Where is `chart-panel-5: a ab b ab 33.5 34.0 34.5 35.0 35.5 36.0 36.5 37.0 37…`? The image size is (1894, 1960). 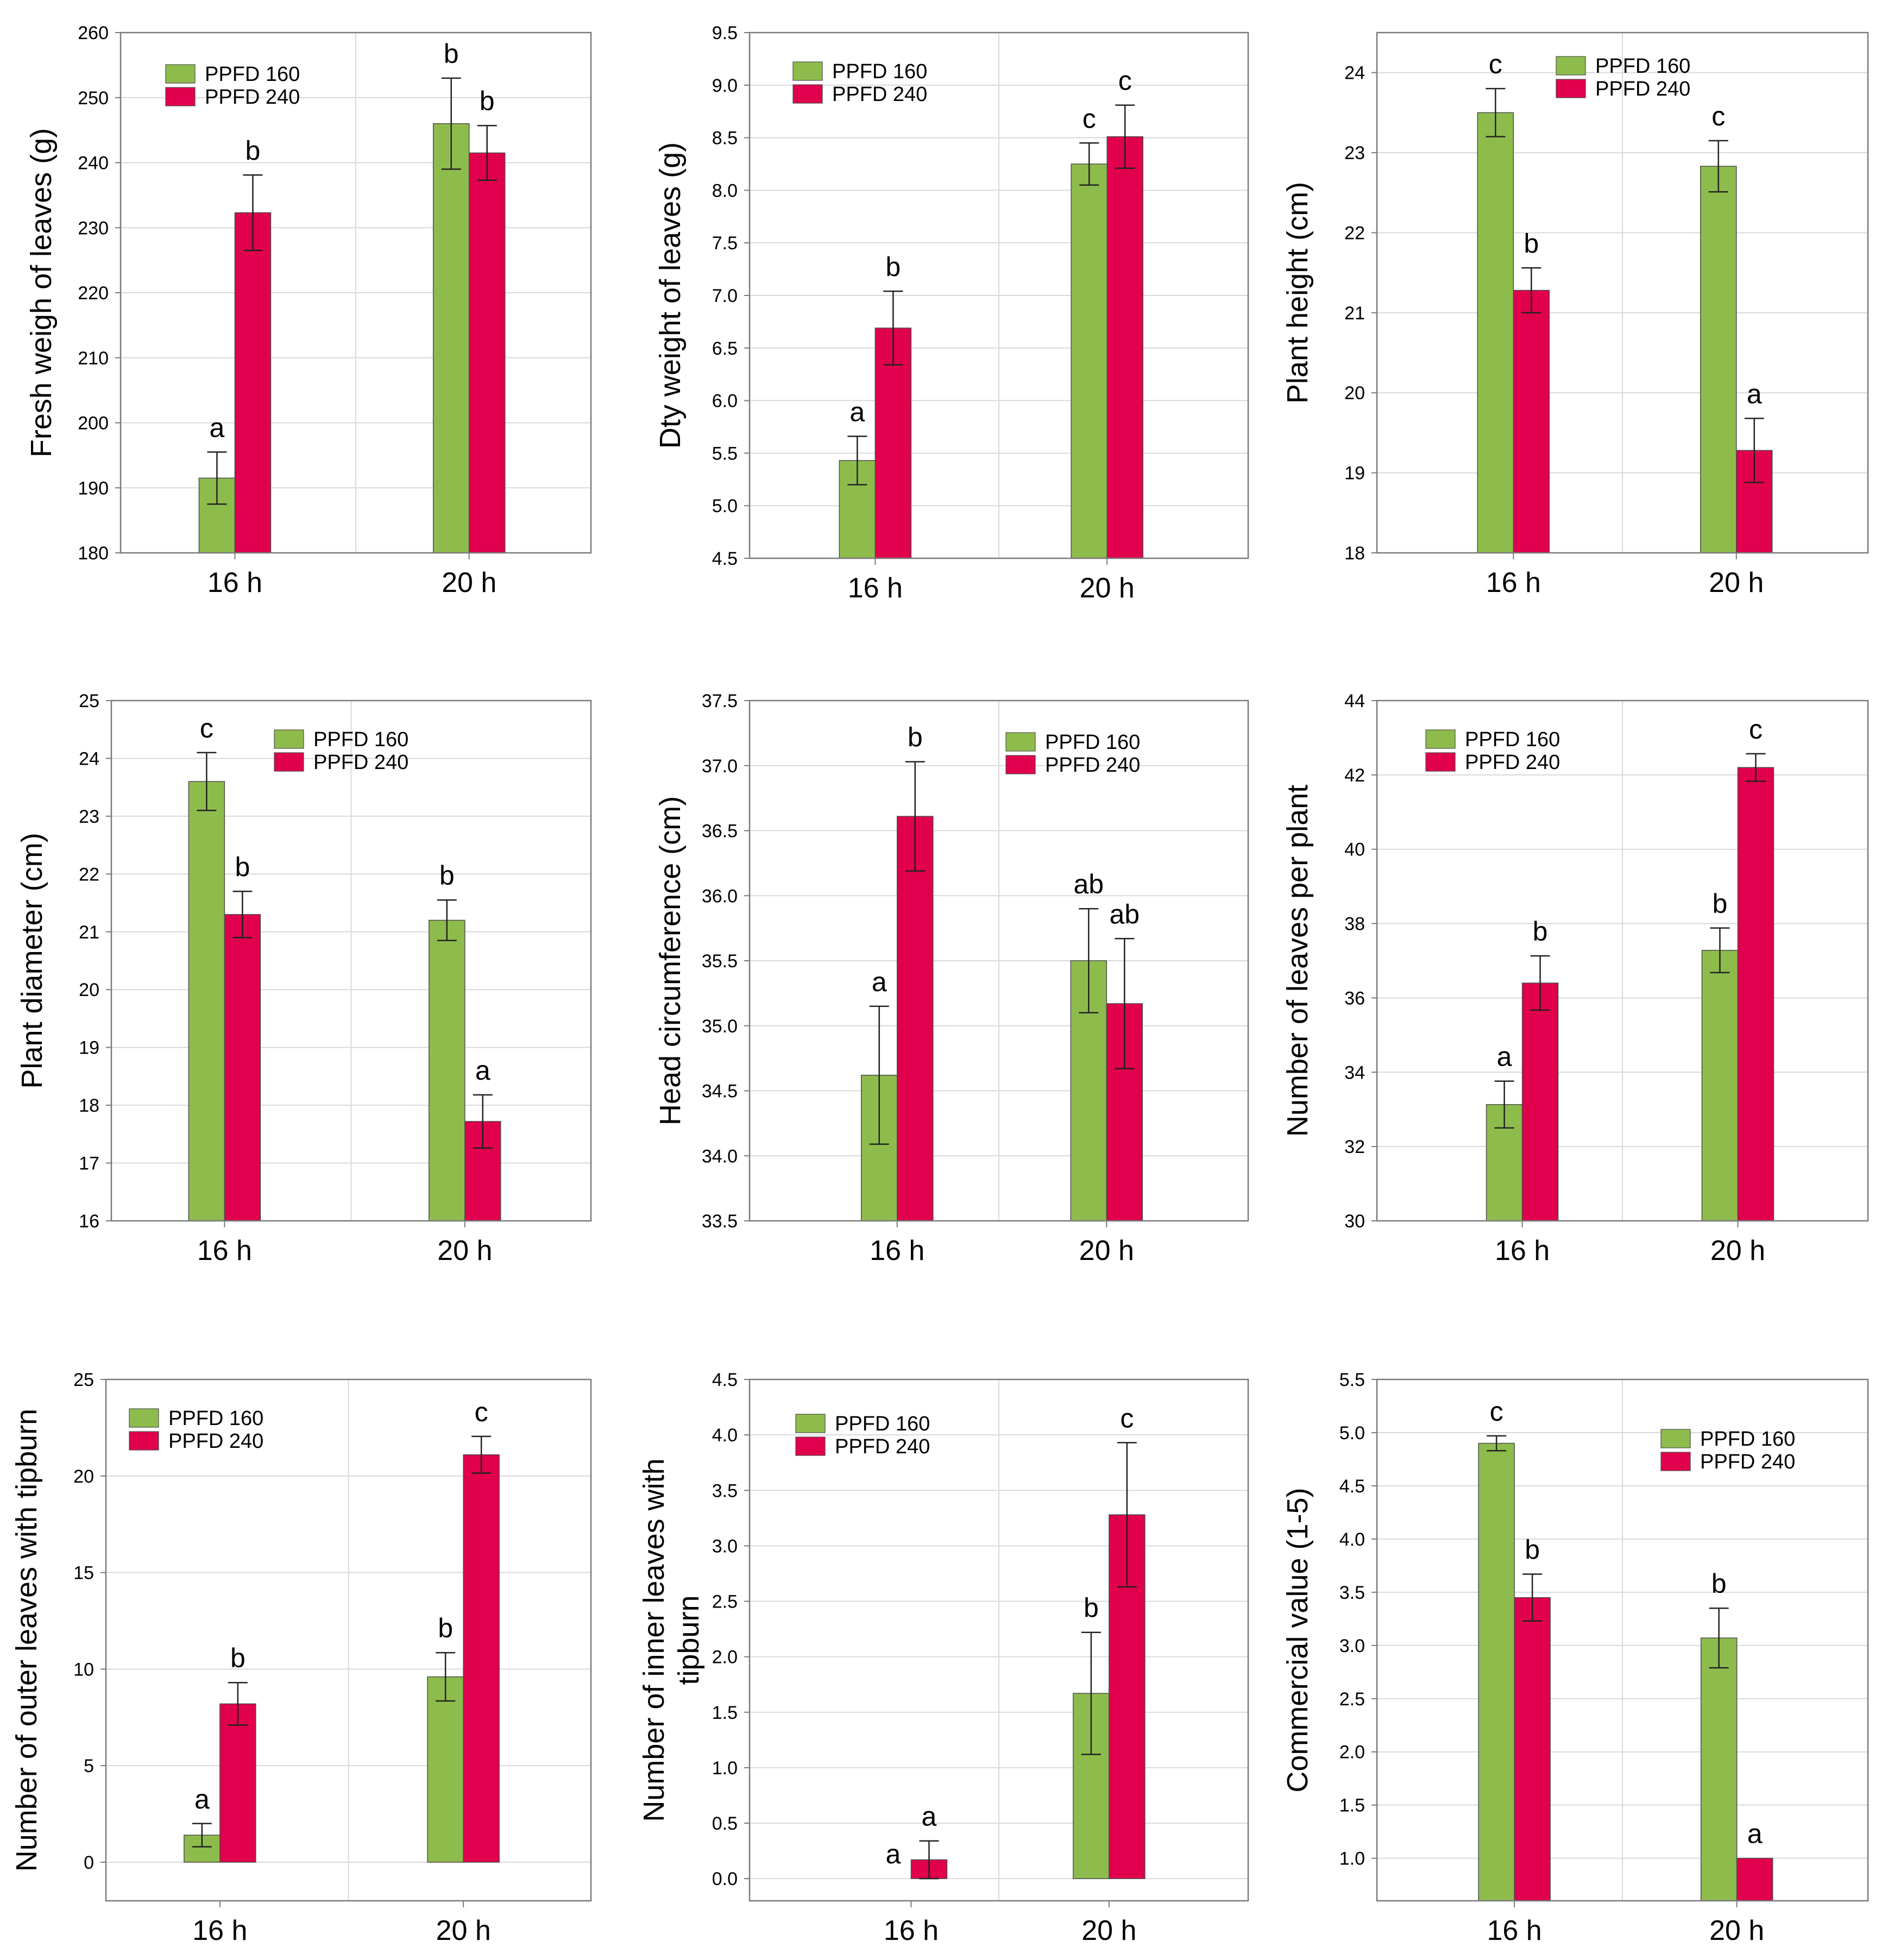
chart-panel-5: a ab b ab 33.5 34.0 34.5 35.0 35.5 36.0 36.5 37.0 37… is located at coordinates (951, 978).